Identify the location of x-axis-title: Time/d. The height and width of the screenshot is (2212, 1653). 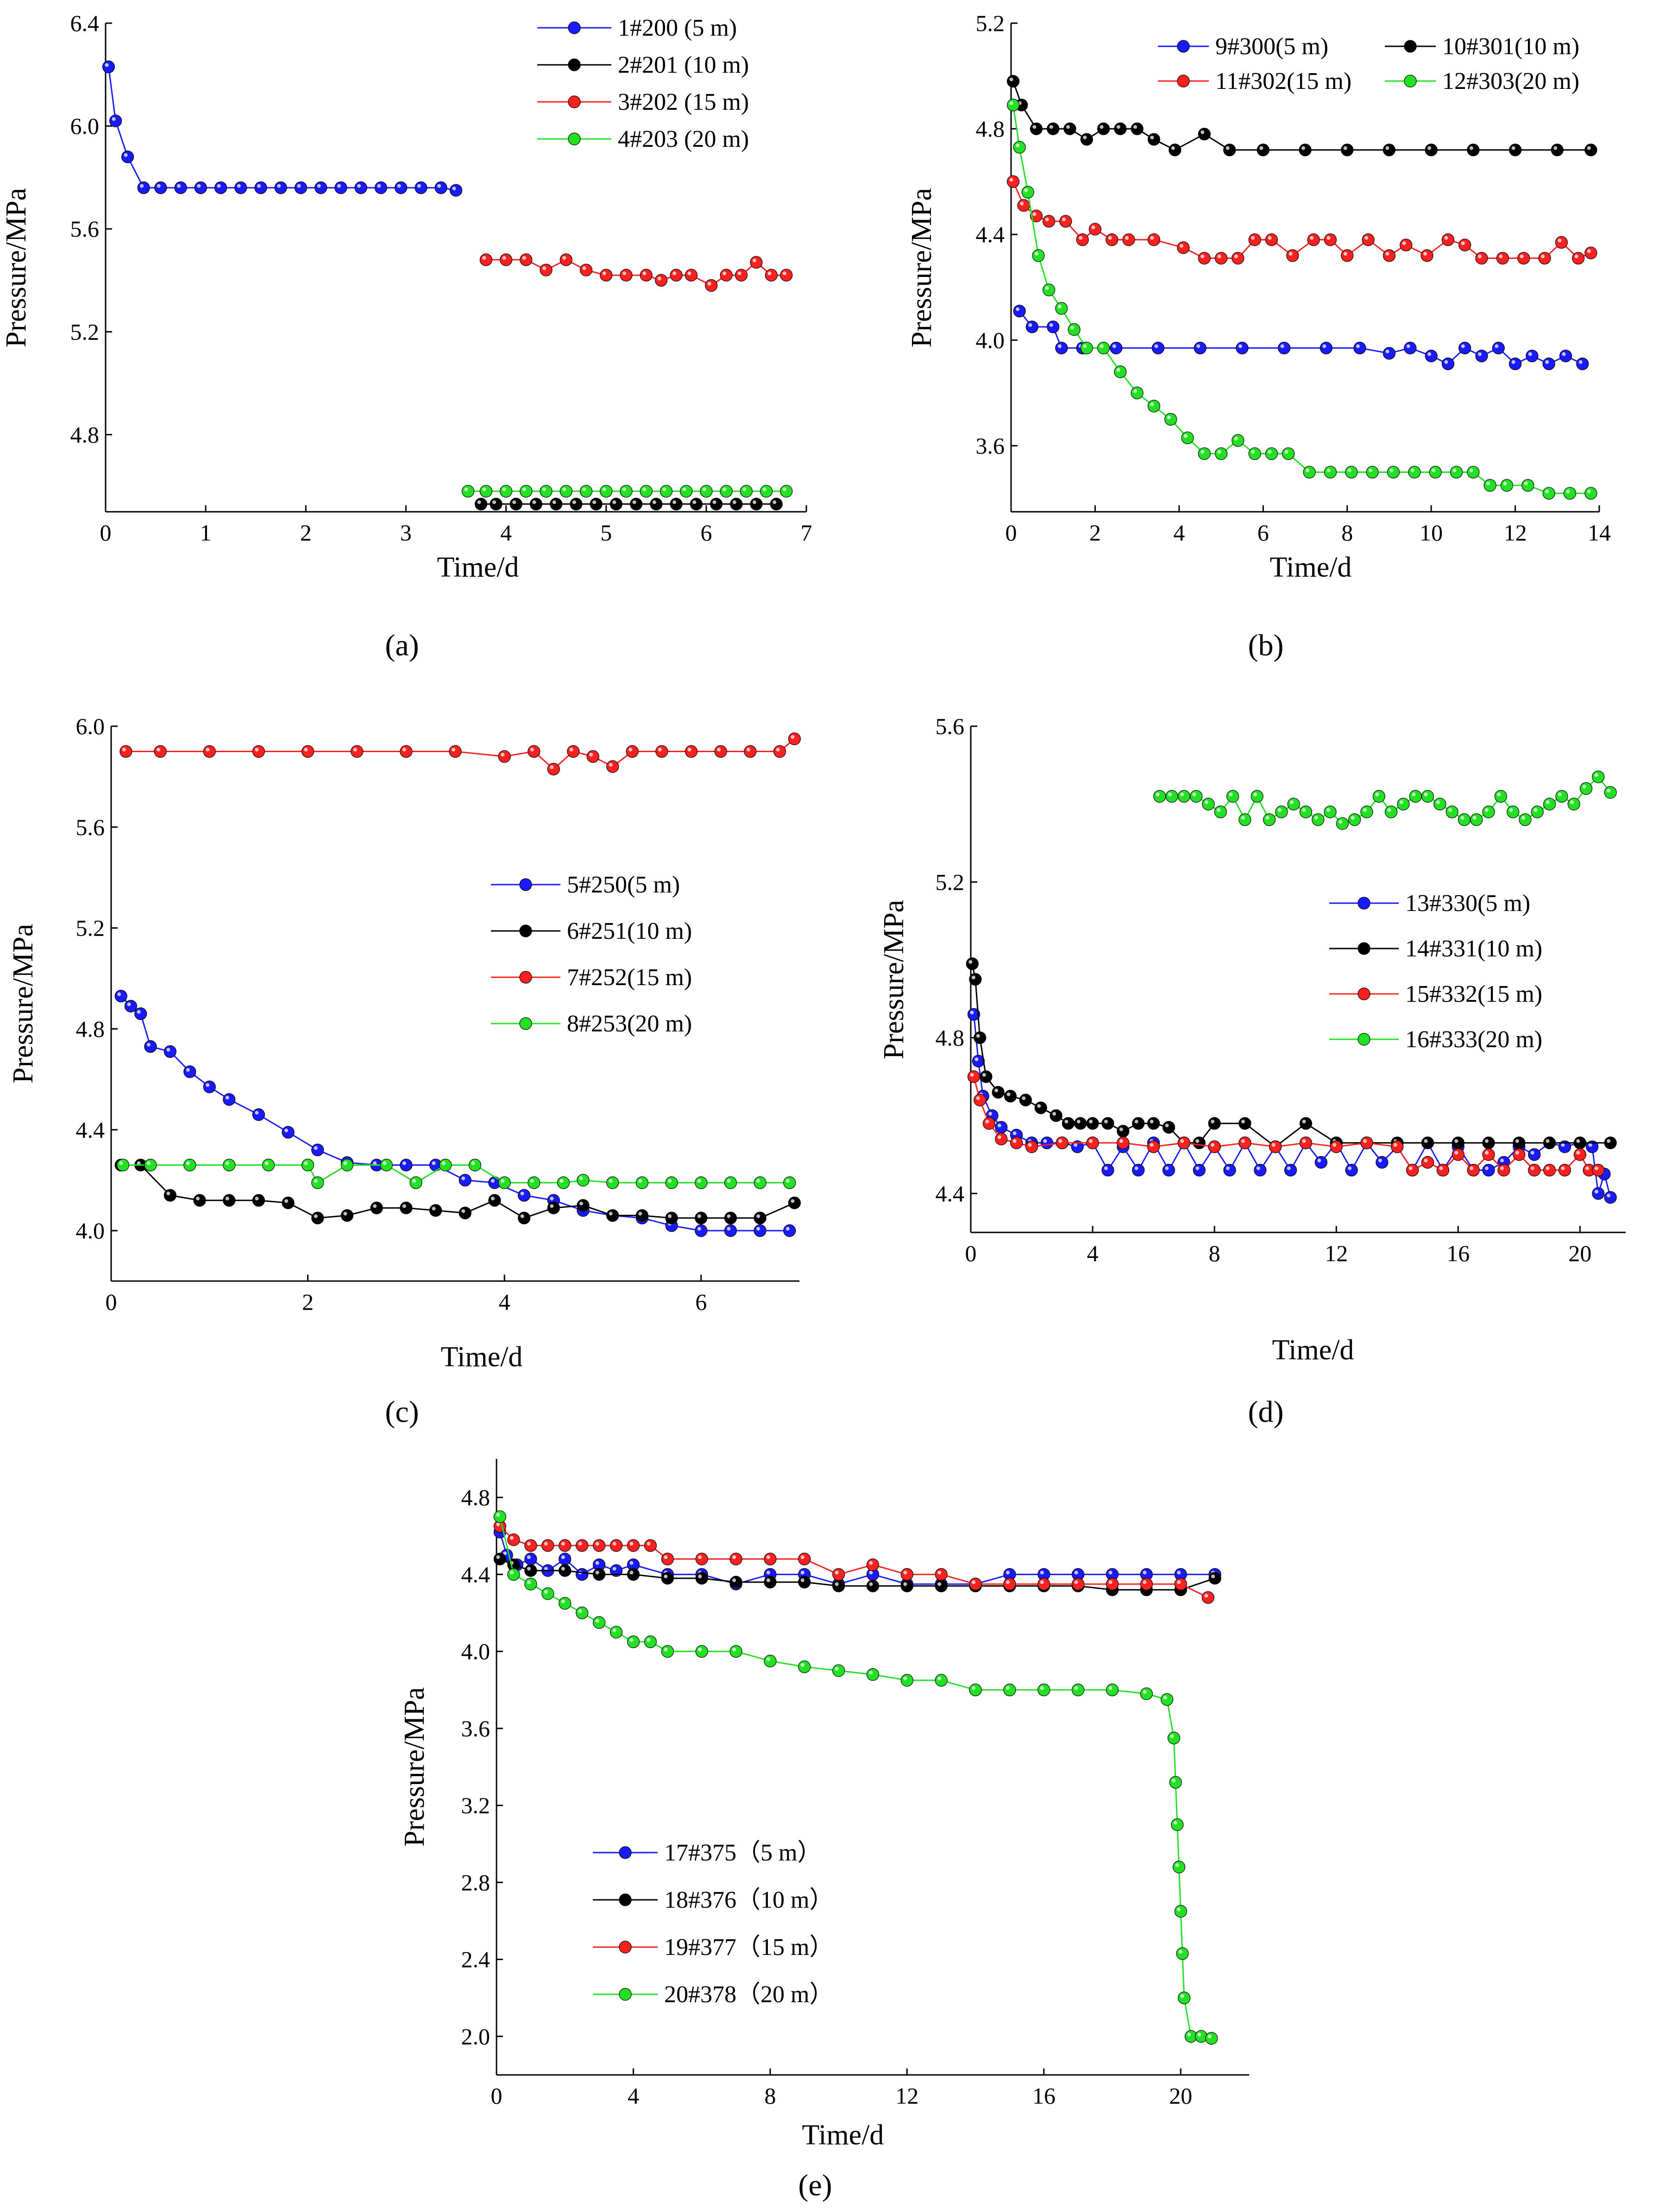
(843, 2135).